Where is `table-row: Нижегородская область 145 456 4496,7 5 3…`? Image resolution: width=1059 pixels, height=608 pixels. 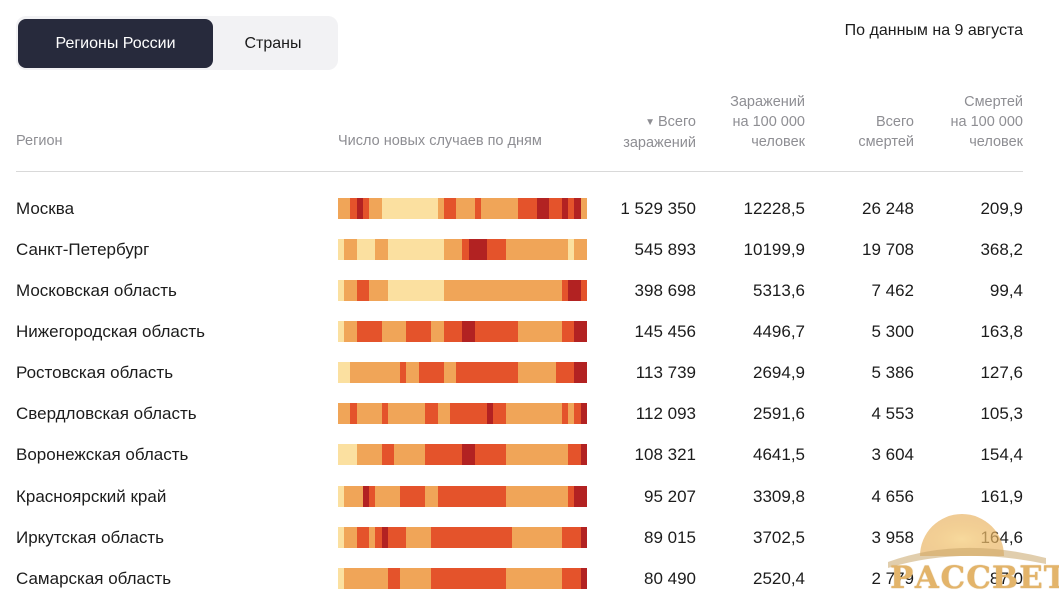
table-row: Нижегородская область 145 456 4496,7 5 3… is located at coordinates (529, 331).